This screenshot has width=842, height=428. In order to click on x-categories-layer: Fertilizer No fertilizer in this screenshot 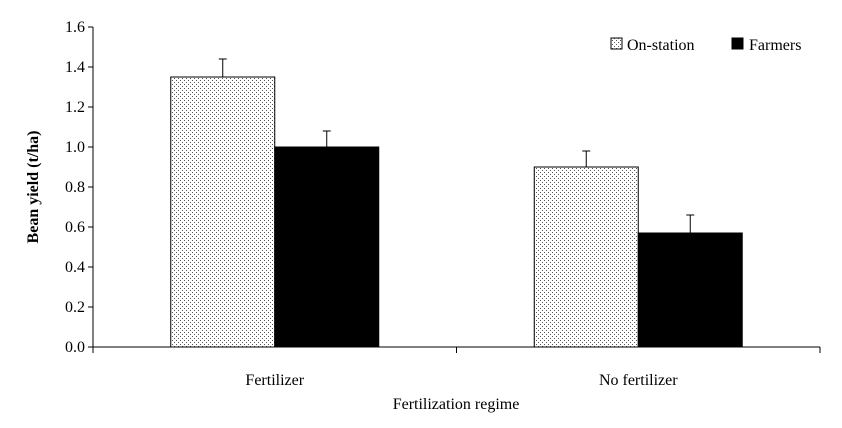, I will do `click(456, 368)`.